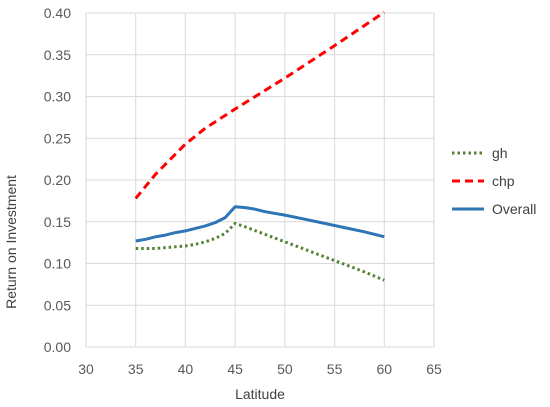 Image resolution: width=550 pixels, height=407 pixels. Describe the element at coordinates (186, 369) in the screenshot. I see `x-tick-label: 40` at that location.